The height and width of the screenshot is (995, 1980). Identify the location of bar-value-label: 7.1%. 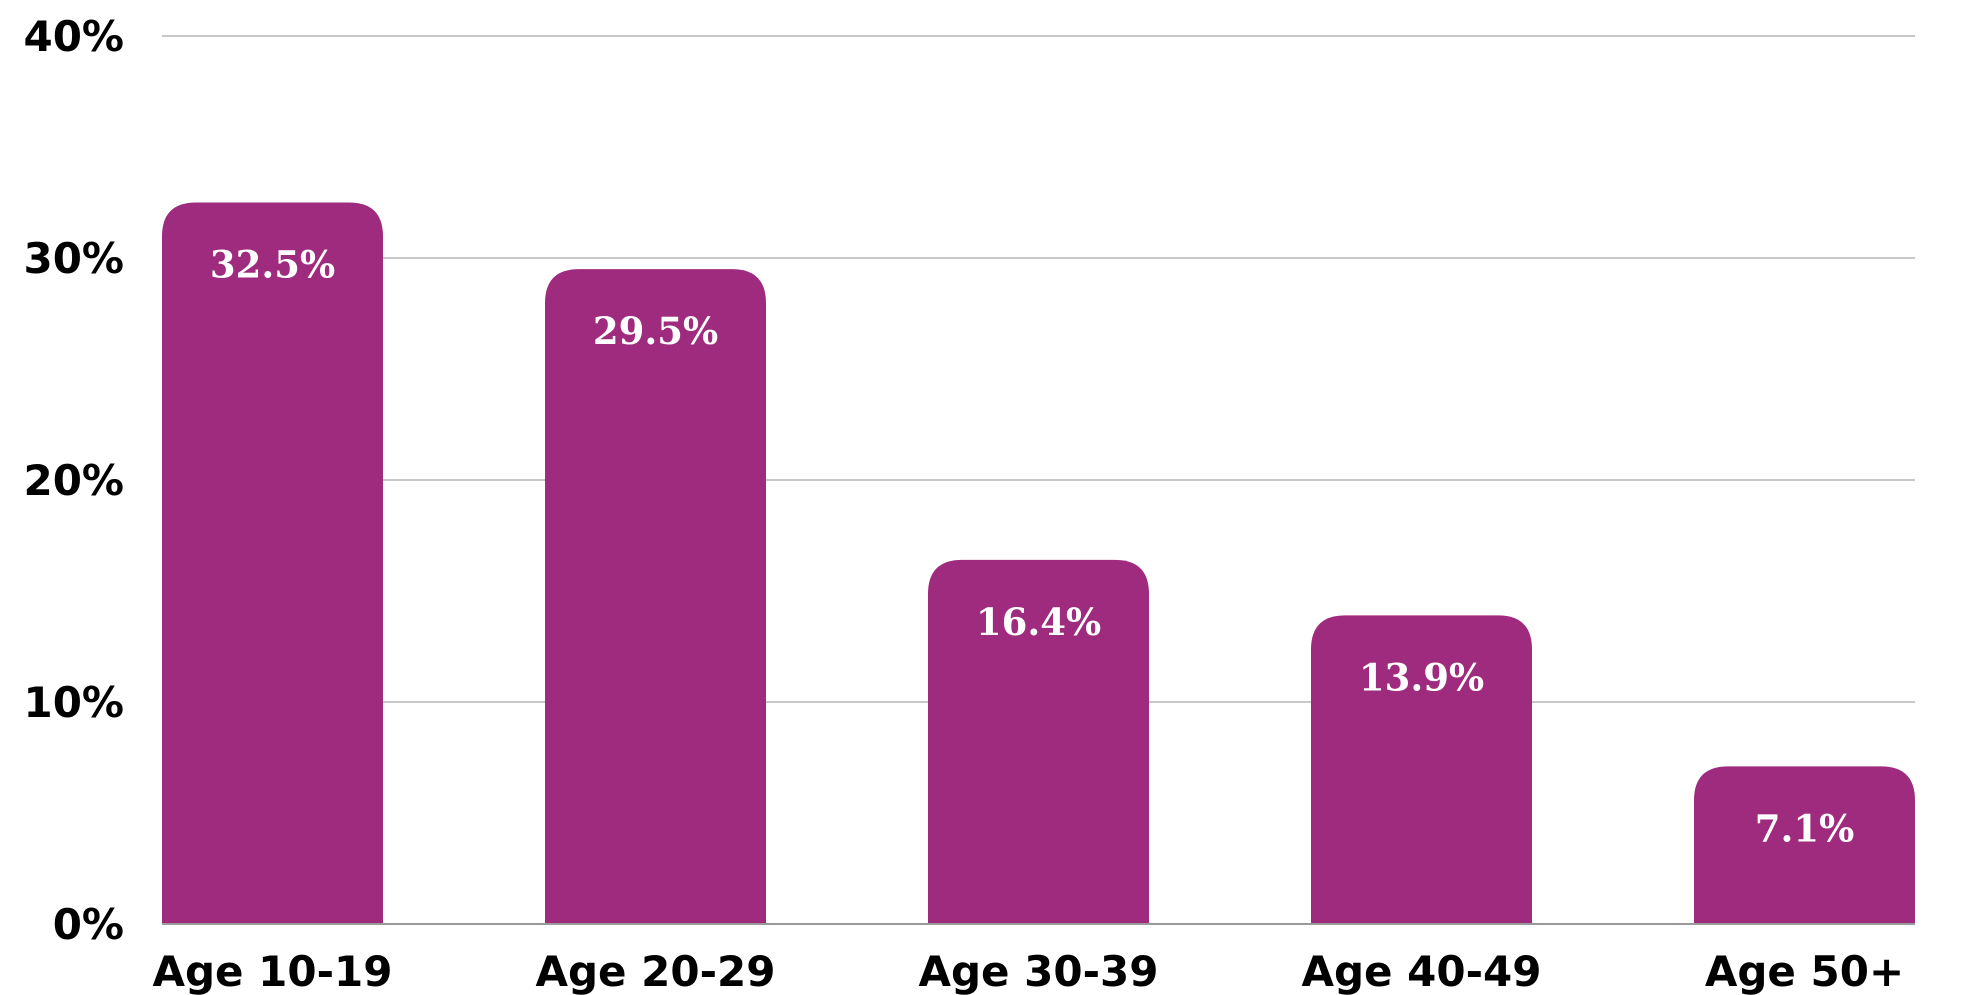
(1805, 828).